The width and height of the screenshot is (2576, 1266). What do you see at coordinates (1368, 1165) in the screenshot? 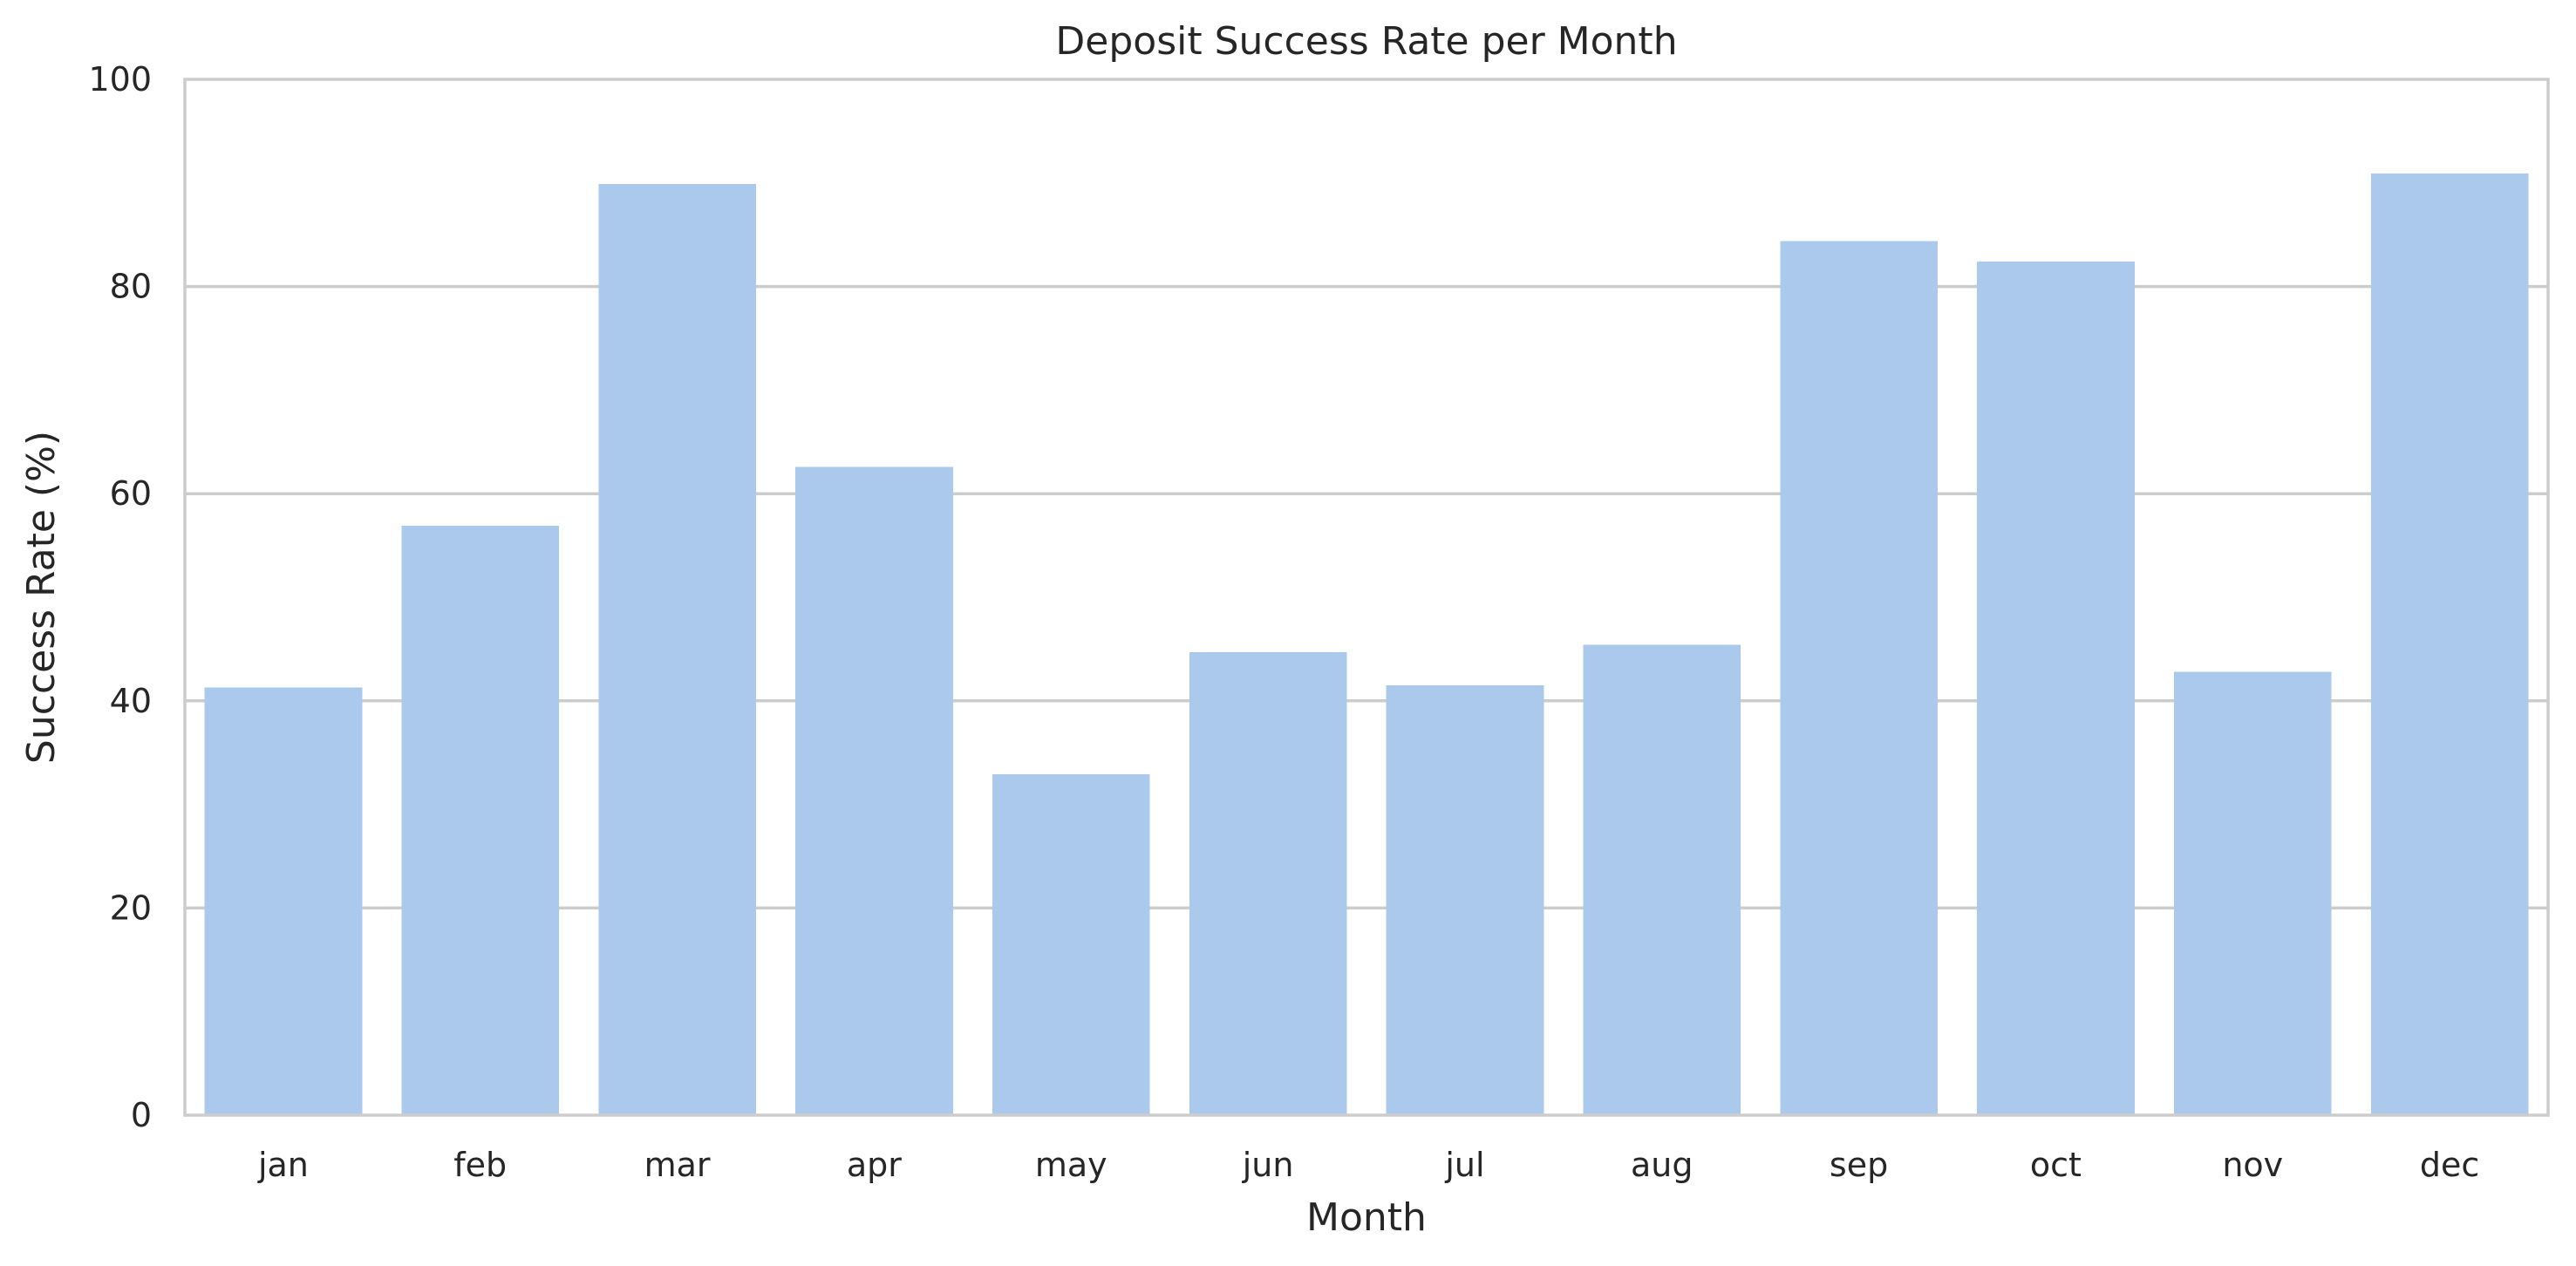
I see `x-tick-labels: jan feb mar apr may jun jul aug sep oct nov dec` at bounding box center [1368, 1165].